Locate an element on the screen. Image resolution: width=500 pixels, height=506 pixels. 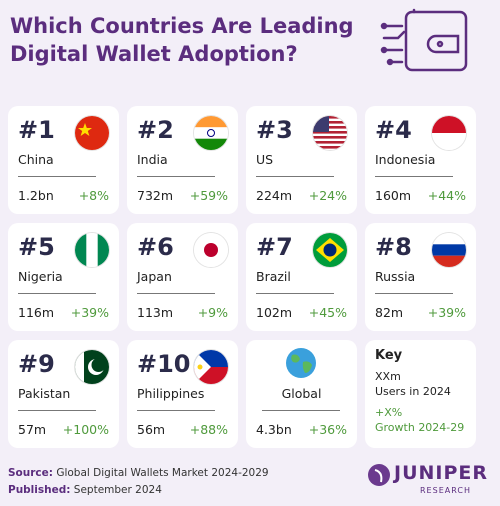
users: 56m is located at coordinates (151, 429).